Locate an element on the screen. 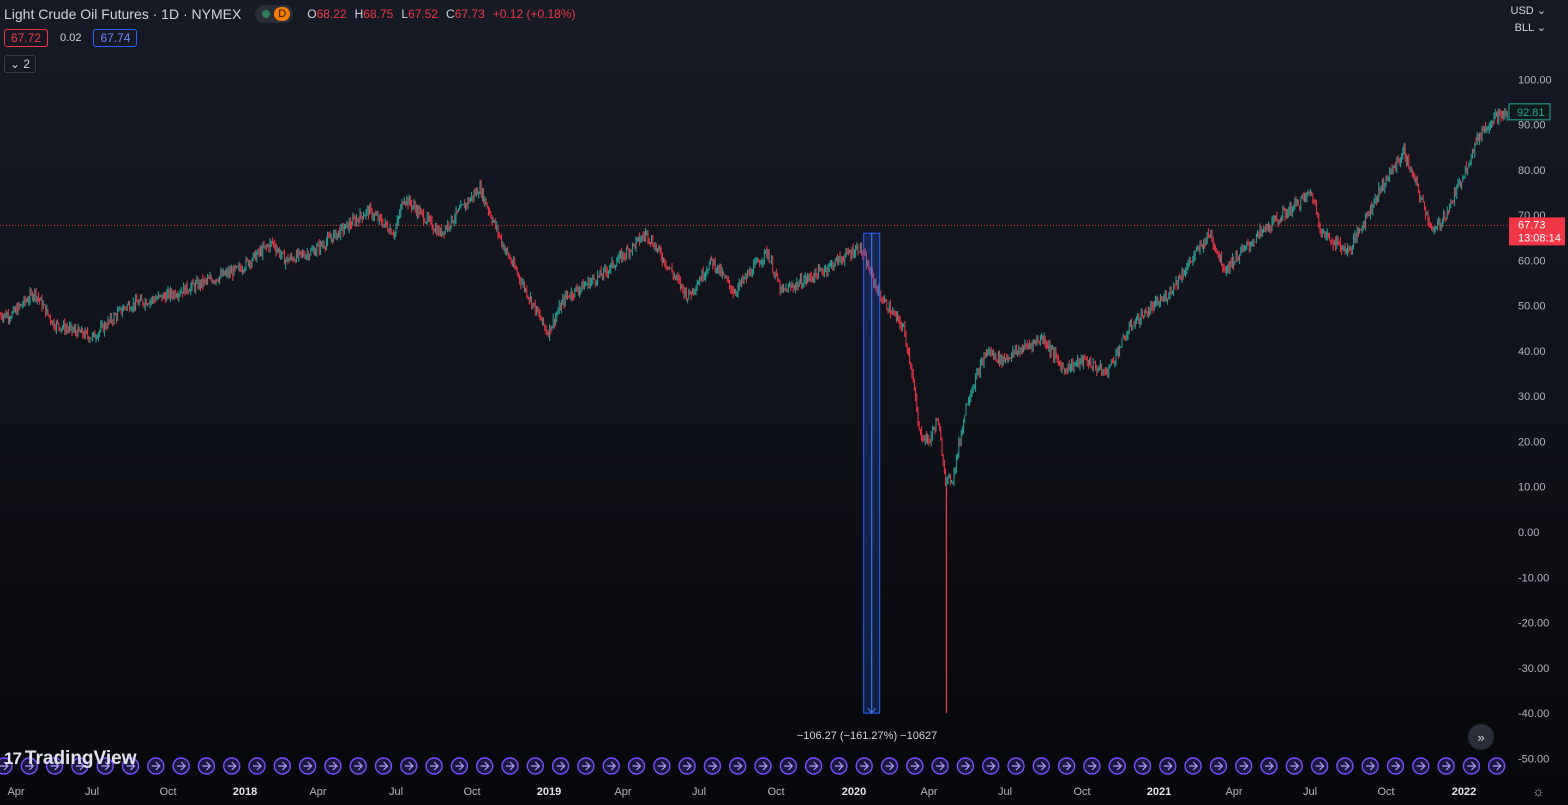 Image resolution: width=1568 pixels, height=805 pixels. y-tick-label: -50.00 is located at coordinates (1533, 759).